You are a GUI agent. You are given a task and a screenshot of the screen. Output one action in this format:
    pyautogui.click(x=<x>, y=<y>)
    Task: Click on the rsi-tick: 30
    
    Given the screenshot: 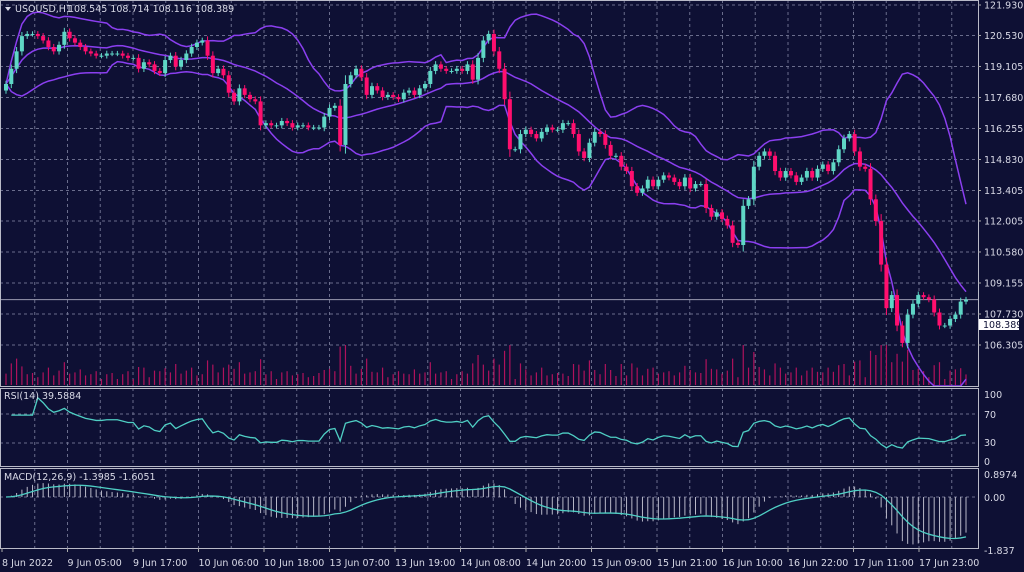 What is the action you would take?
    pyautogui.click(x=990, y=443)
    